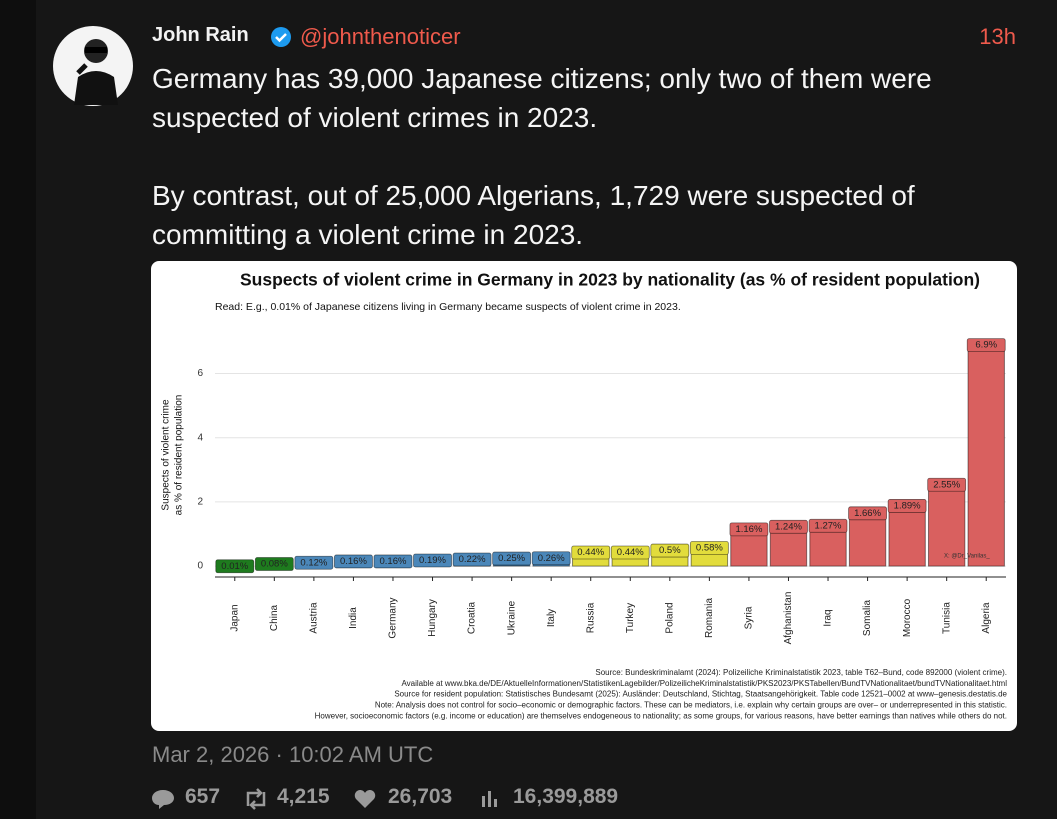  What do you see at coordinates (946, 618) in the screenshot?
I see `x-tick-label: Tunisia` at bounding box center [946, 618].